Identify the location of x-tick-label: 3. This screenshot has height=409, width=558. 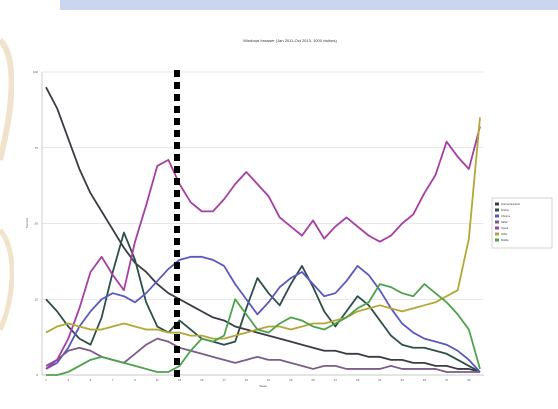
(68, 380).